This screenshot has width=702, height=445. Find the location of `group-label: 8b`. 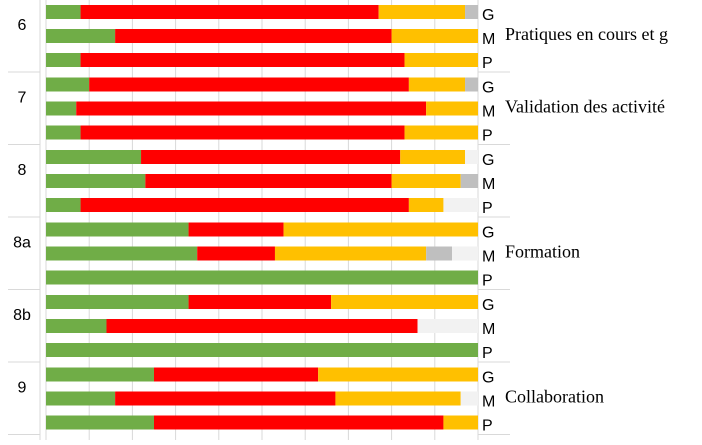

group-label: 8b is located at coordinates (22, 315).